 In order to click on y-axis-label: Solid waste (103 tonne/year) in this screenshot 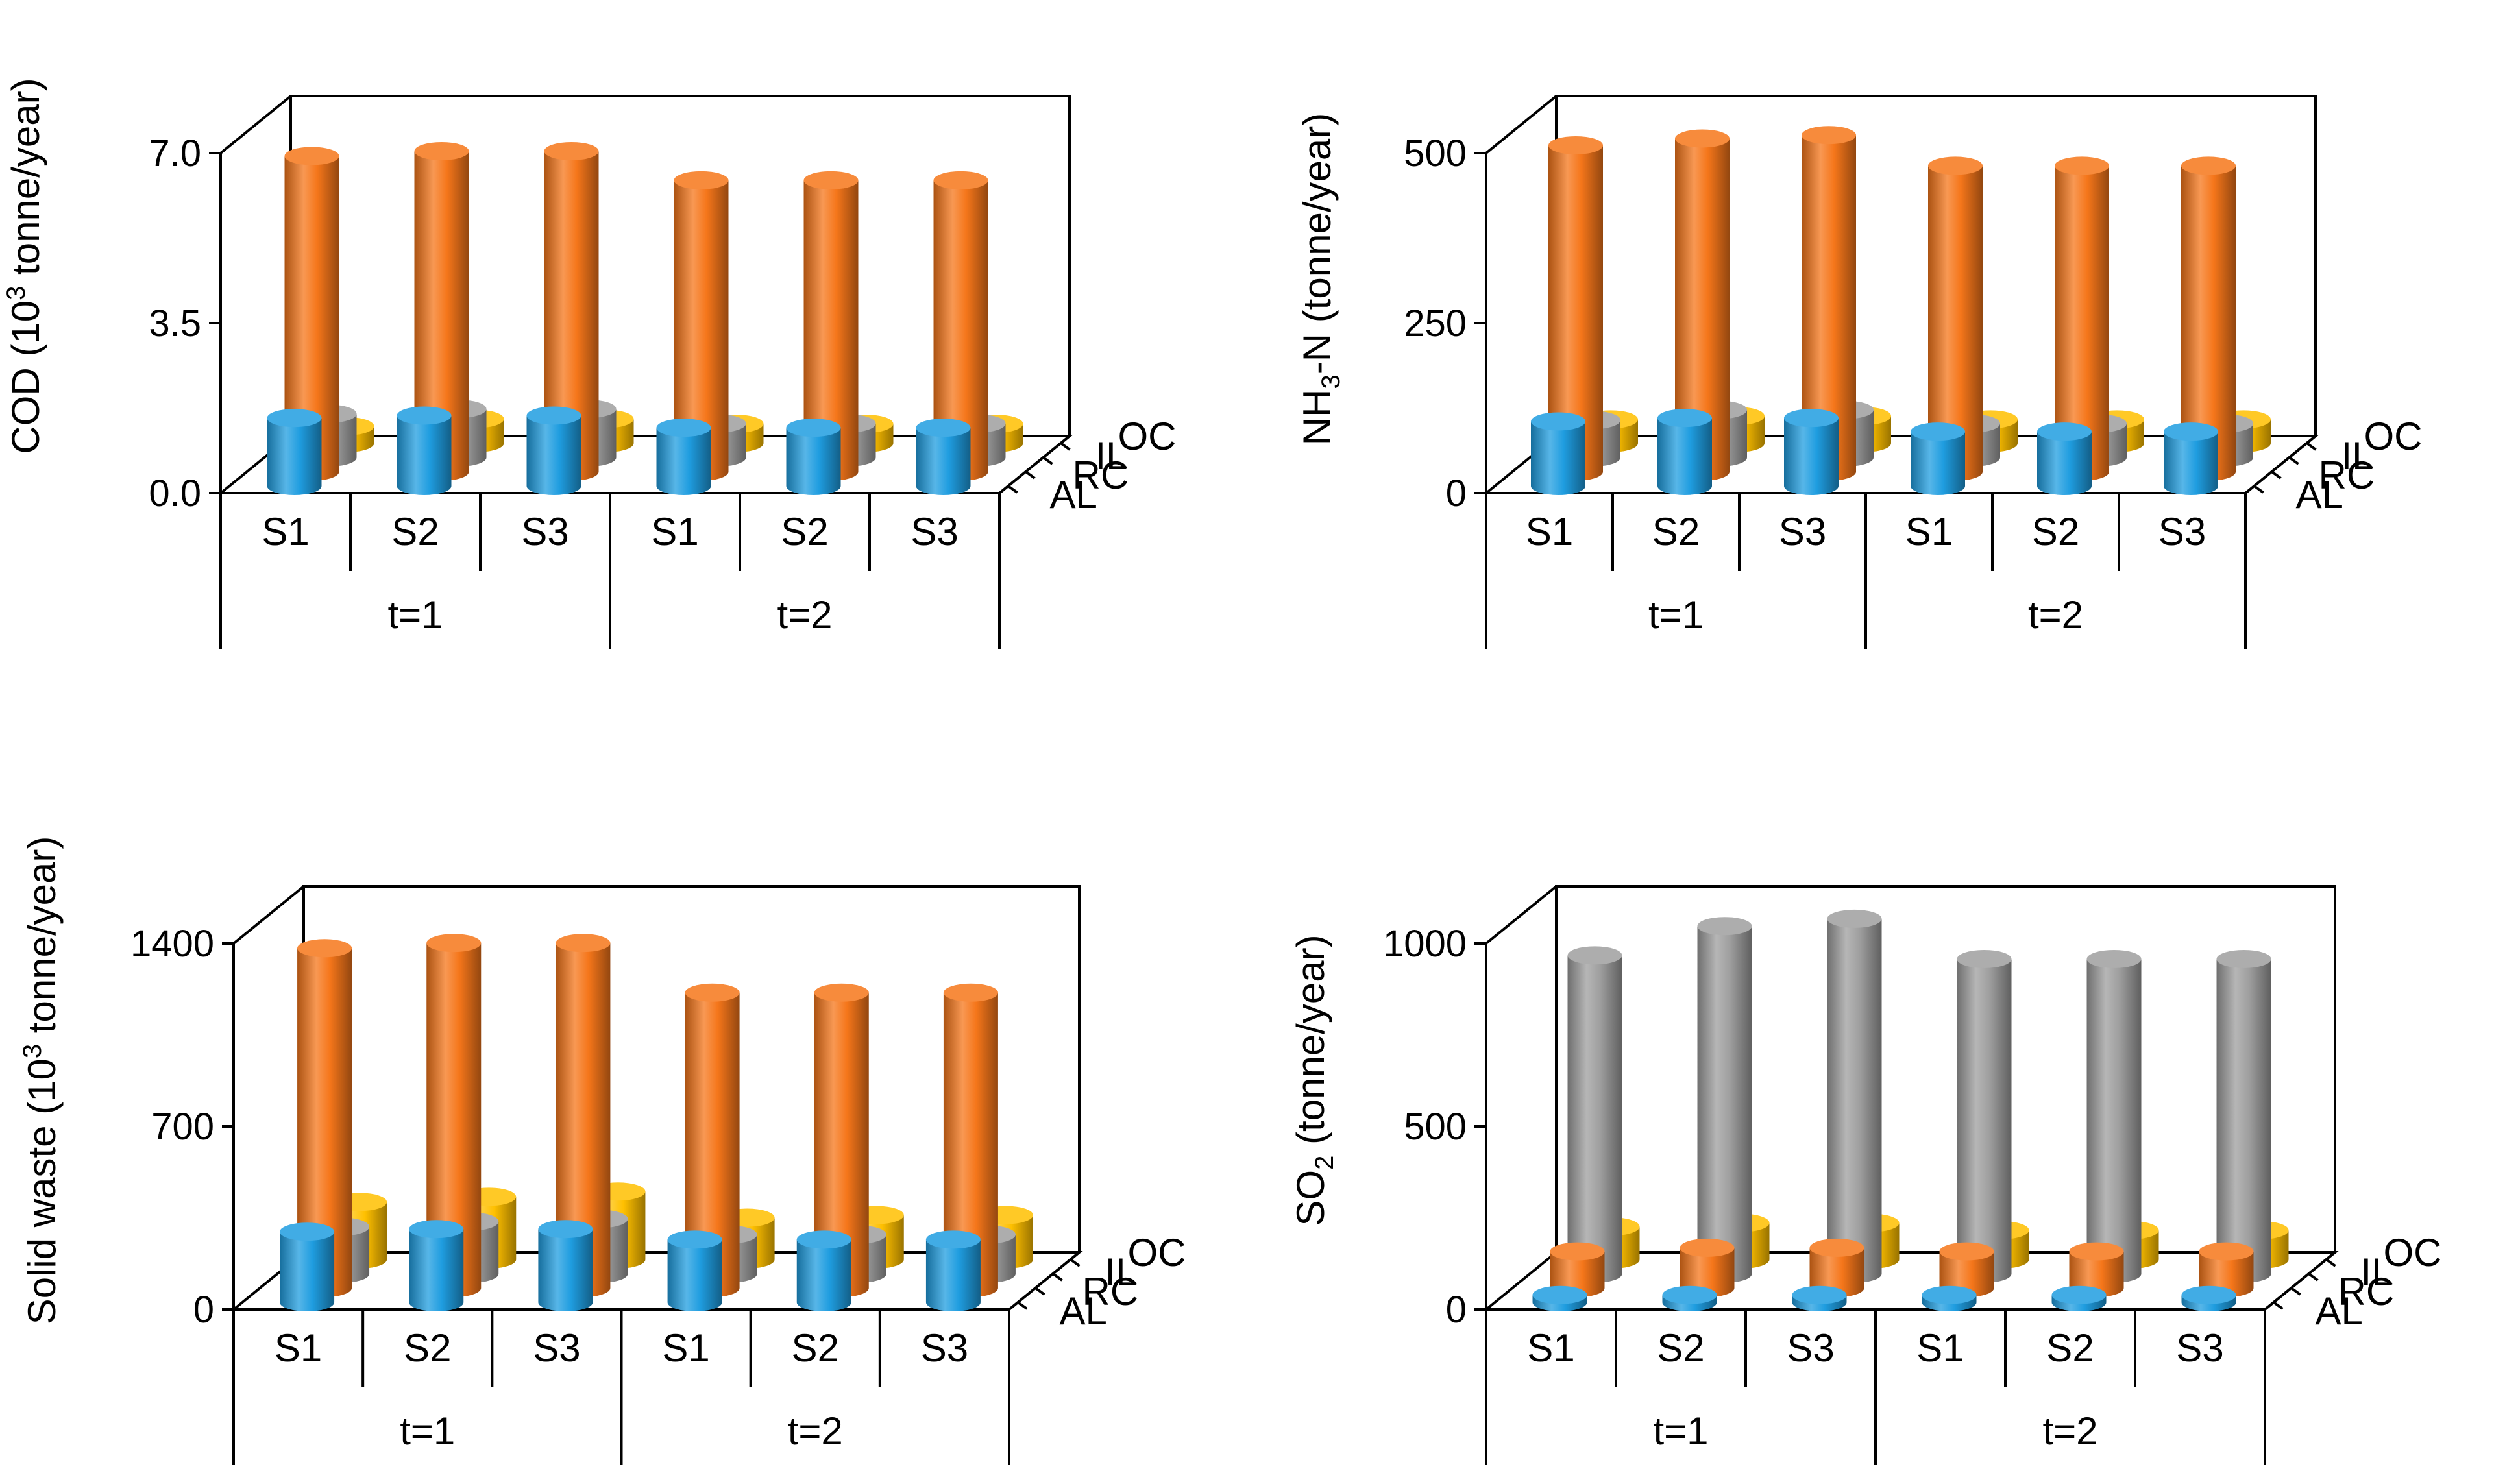, I will do `click(41, 1080)`.